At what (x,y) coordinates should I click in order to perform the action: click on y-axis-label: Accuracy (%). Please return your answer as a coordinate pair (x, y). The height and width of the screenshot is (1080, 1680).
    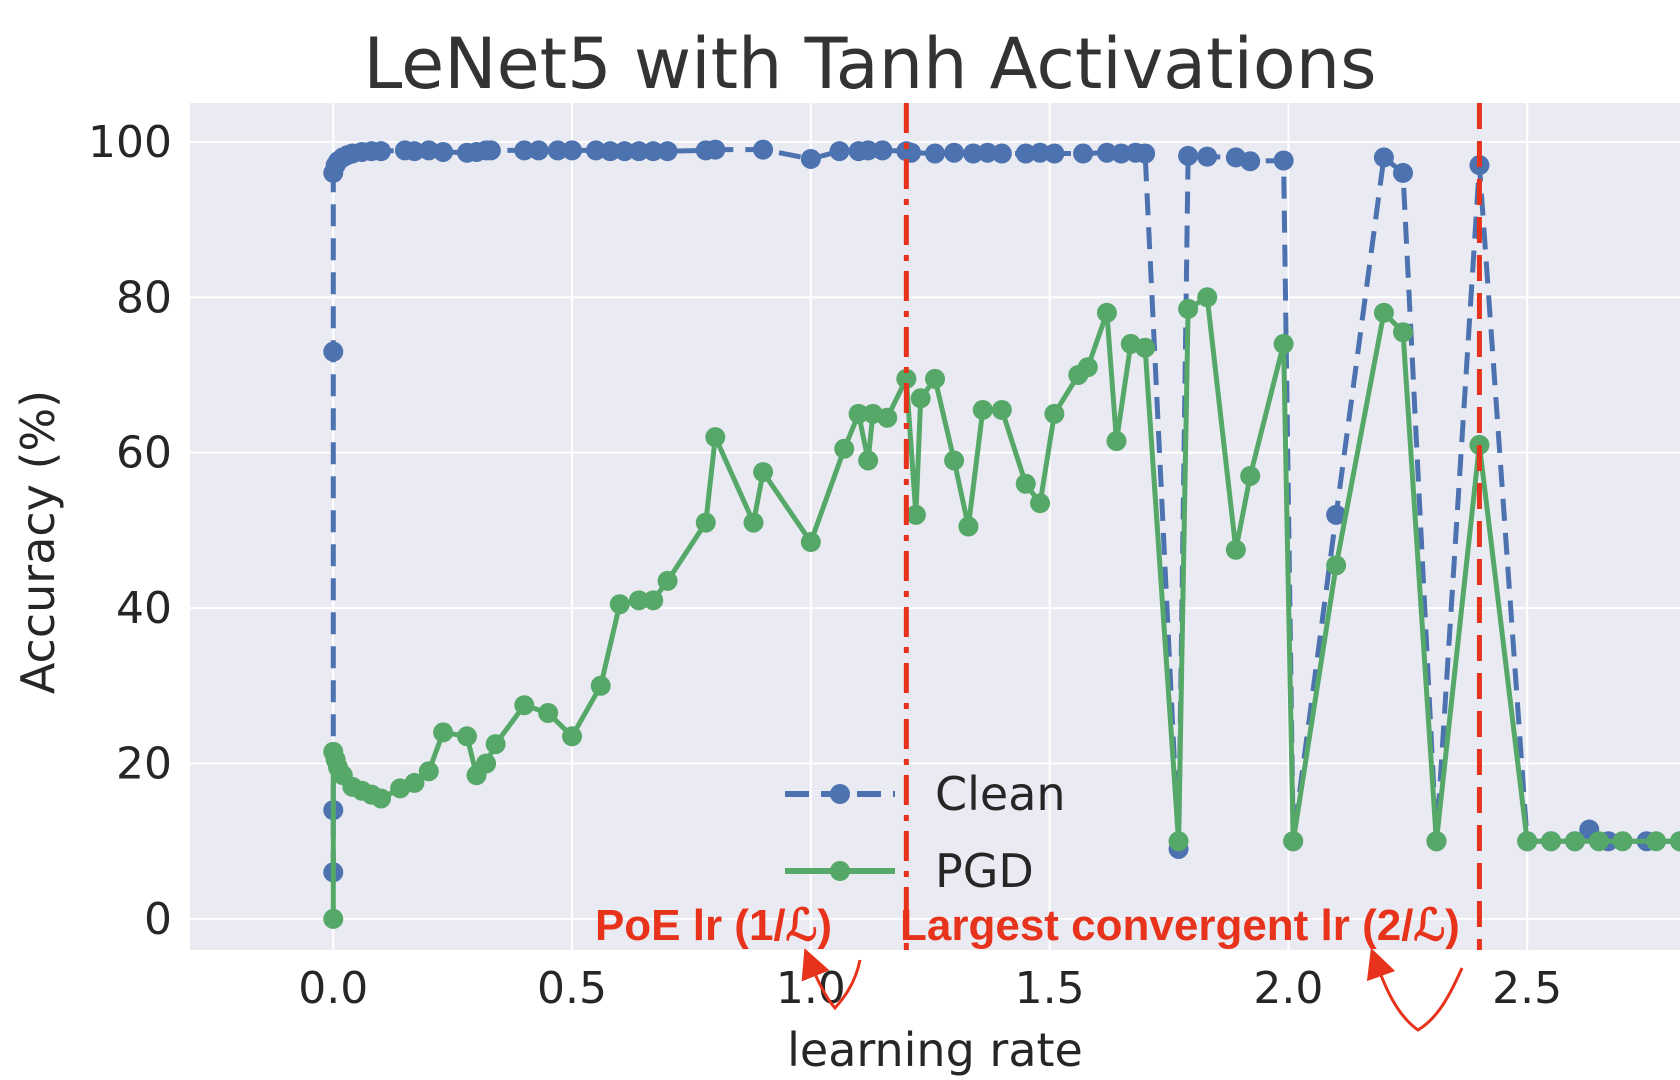
    Looking at the image, I should click on (38, 542).